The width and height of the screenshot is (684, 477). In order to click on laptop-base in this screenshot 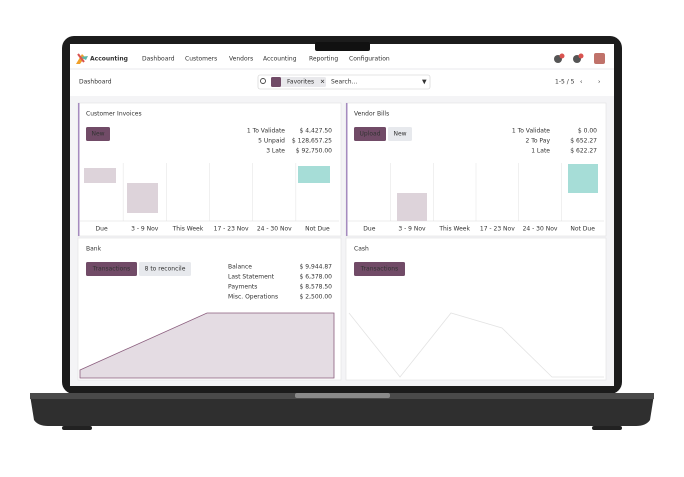, I will do `click(342, 410)`.